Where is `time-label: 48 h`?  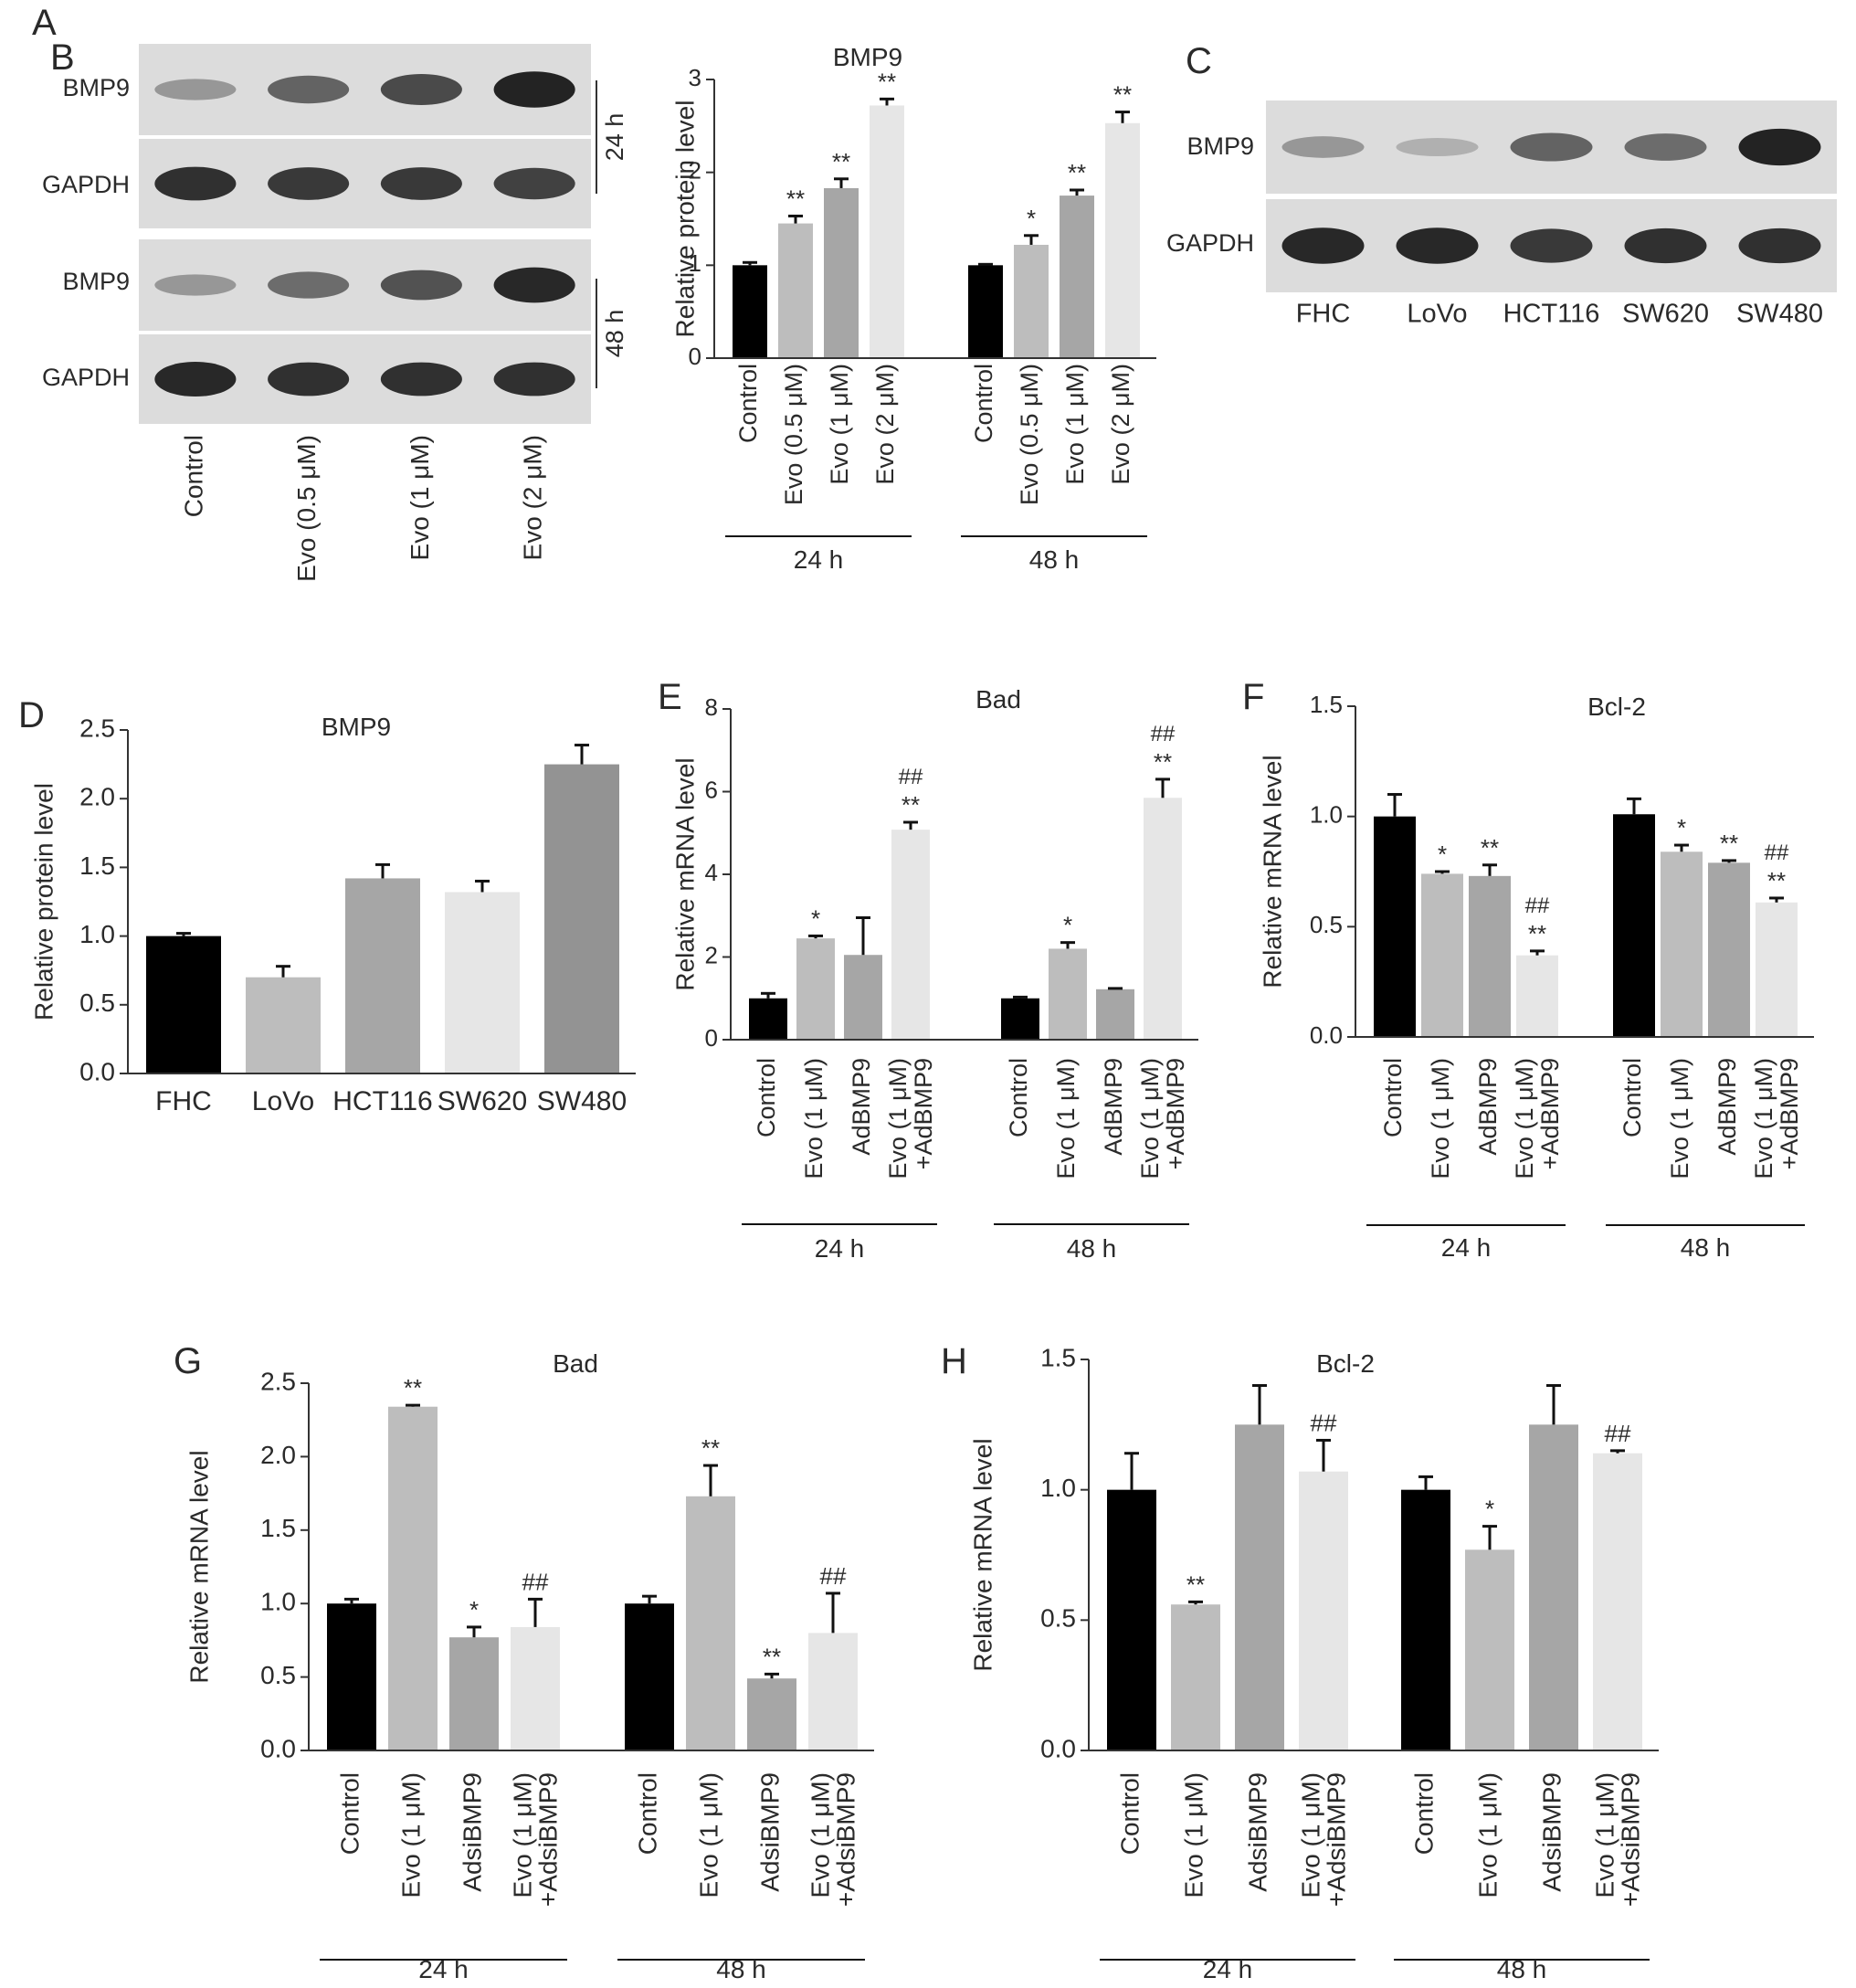 time-label: 48 h is located at coordinates (614, 334).